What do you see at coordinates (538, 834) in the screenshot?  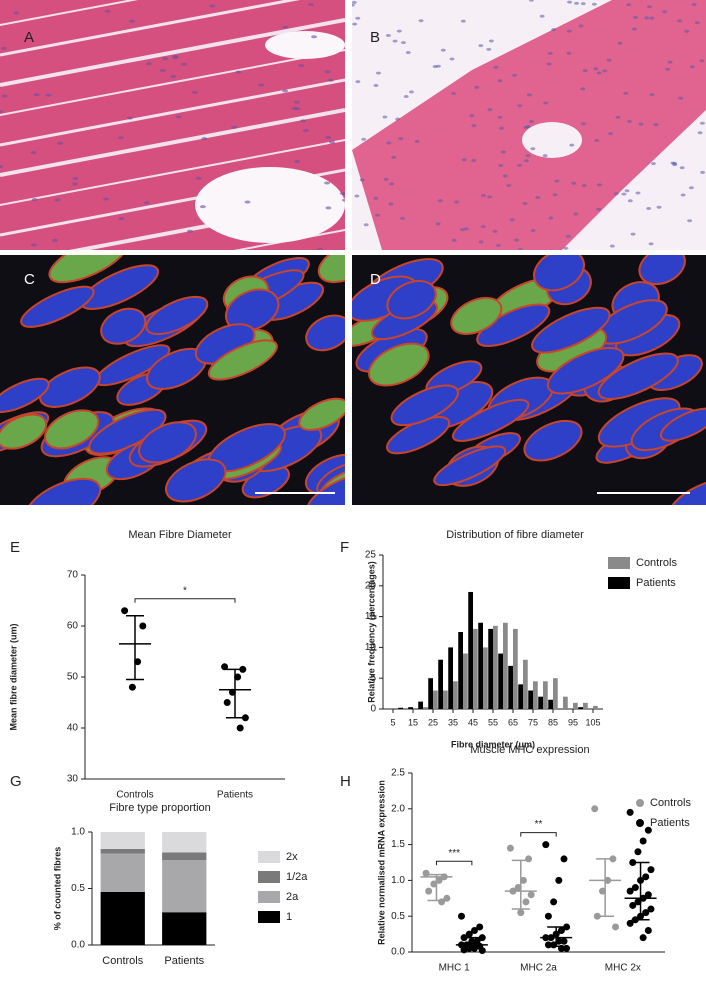 I see `significance-bracket` at bounding box center [538, 834].